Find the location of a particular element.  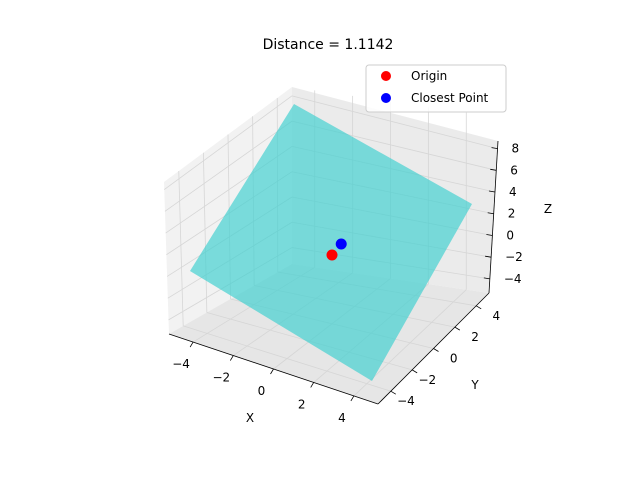

x-tick-label: 4 is located at coordinates (342, 418).